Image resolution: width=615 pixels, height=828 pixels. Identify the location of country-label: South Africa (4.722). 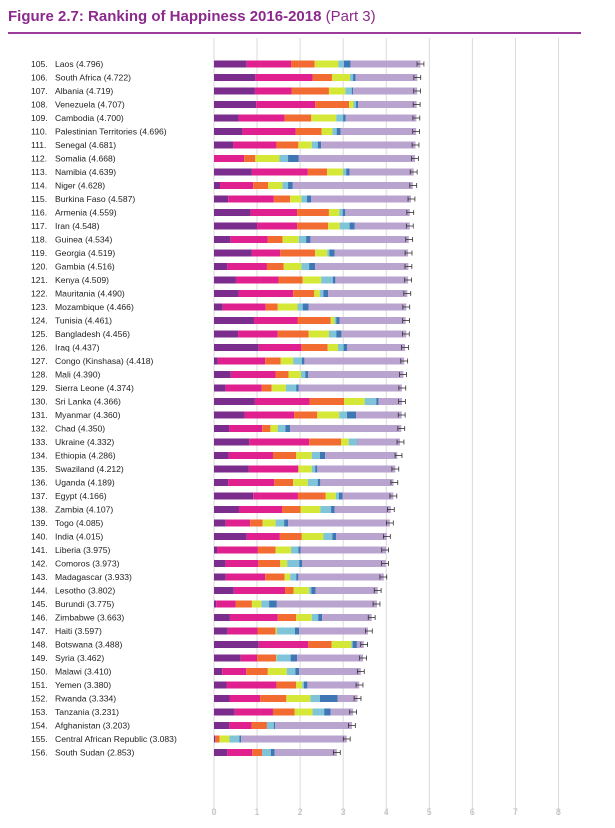
(93, 78).